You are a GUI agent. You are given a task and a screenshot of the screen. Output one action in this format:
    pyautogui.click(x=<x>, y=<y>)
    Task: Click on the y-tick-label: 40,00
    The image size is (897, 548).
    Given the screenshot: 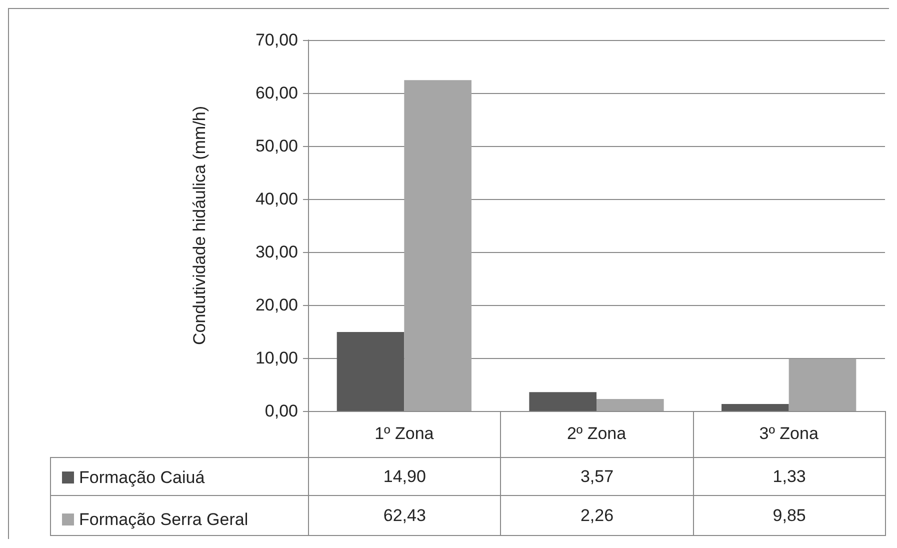 What is the action you would take?
    pyautogui.click(x=276, y=199)
    